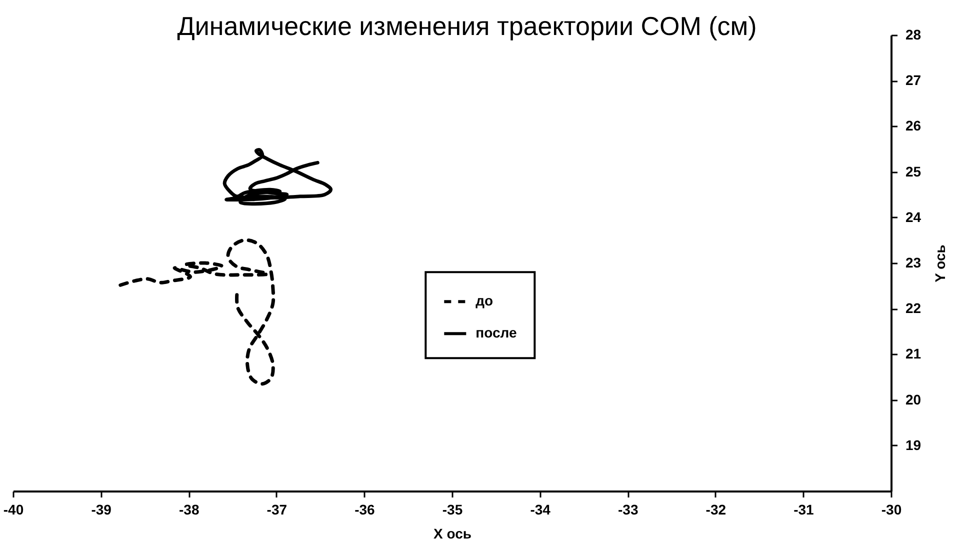 This screenshot has height=557, width=972. What do you see at coordinates (914, 216) in the screenshot?
I see `y-tick-label: 24` at bounding box center [914, 216].